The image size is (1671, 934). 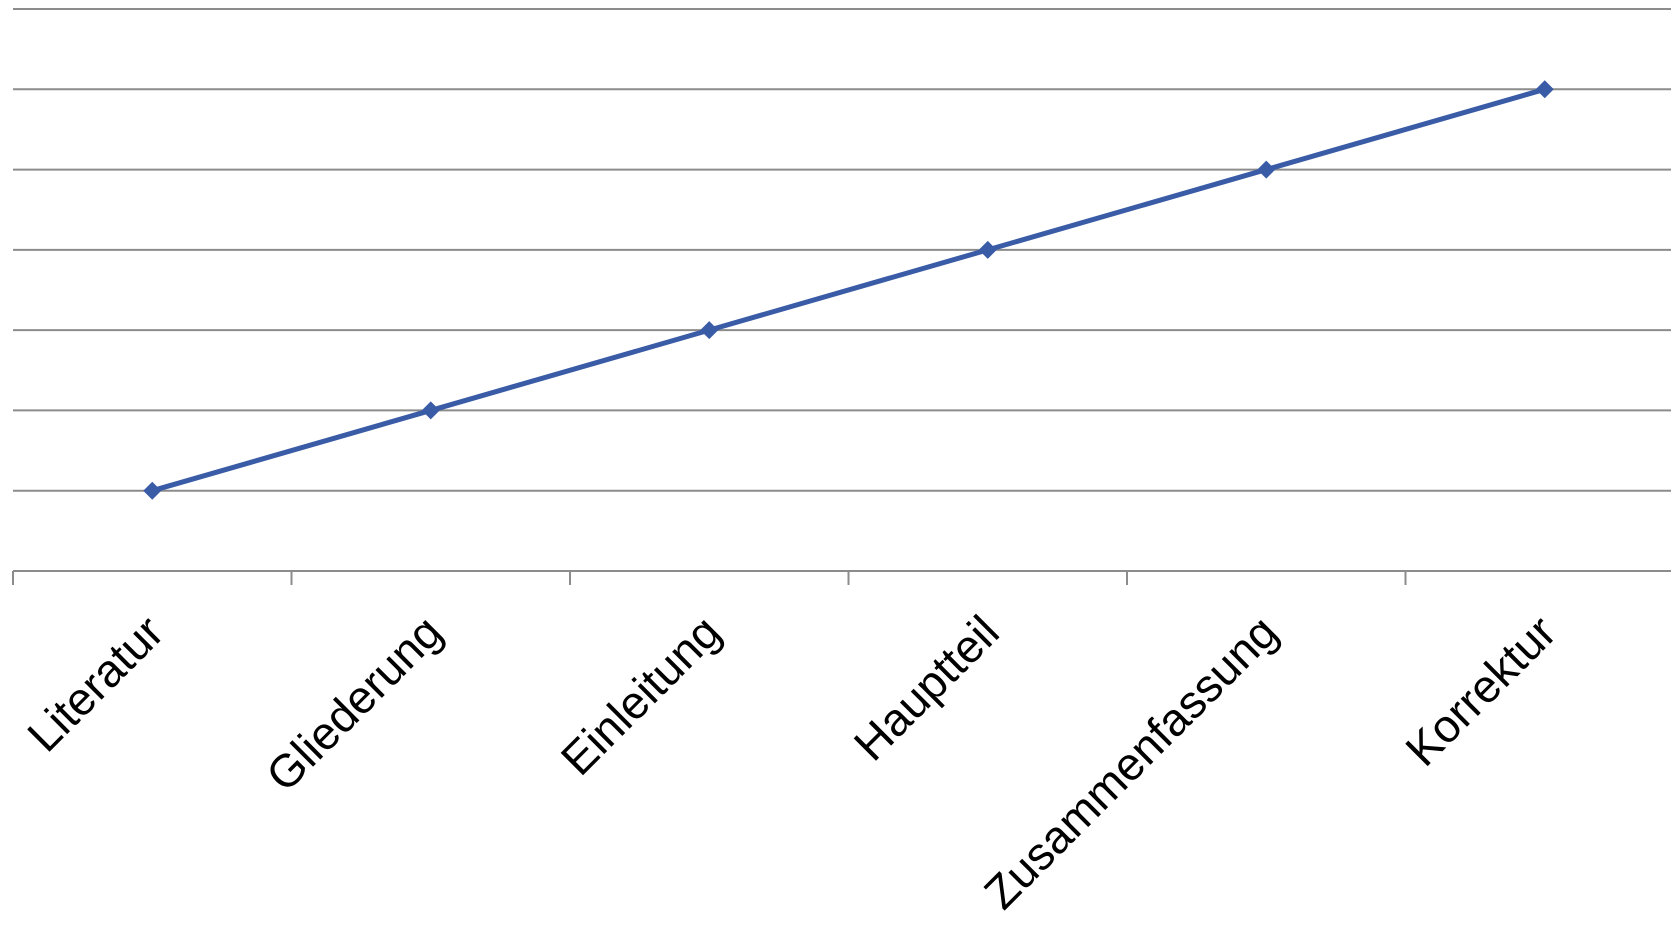 What do you see at coordinates (641, 695) in the screenshot?
I see `x-tick-label: Einleitung` at bounding box center [641, 695].